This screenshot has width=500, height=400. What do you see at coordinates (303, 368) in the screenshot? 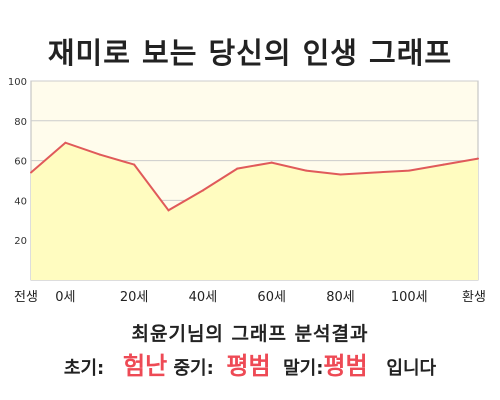
I see `late-label: 말기:` at bounding box center [303, 368].